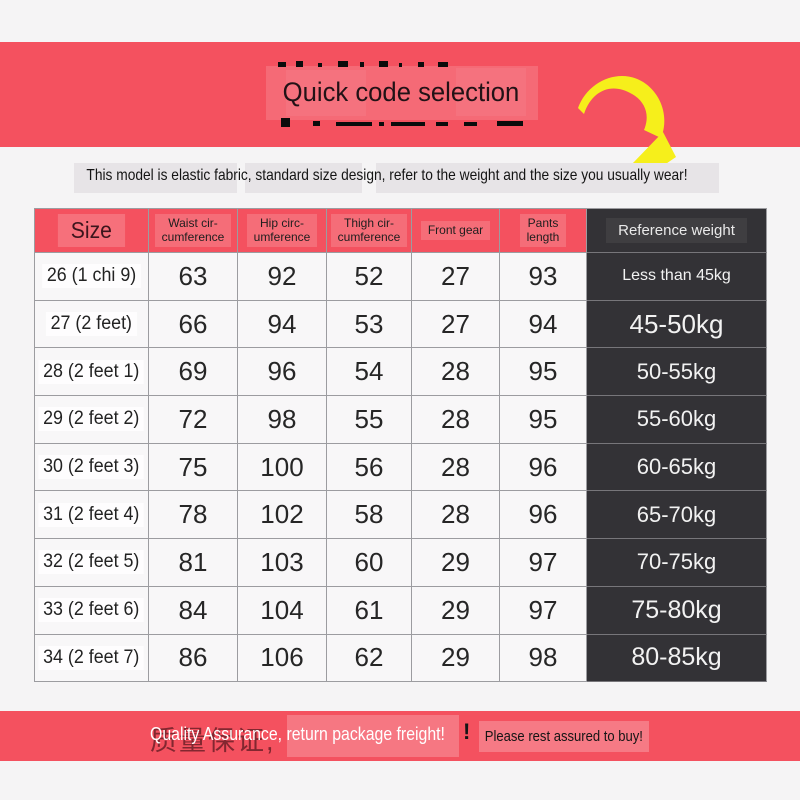  I want to click on table-cell: 96, so click(282, 372).